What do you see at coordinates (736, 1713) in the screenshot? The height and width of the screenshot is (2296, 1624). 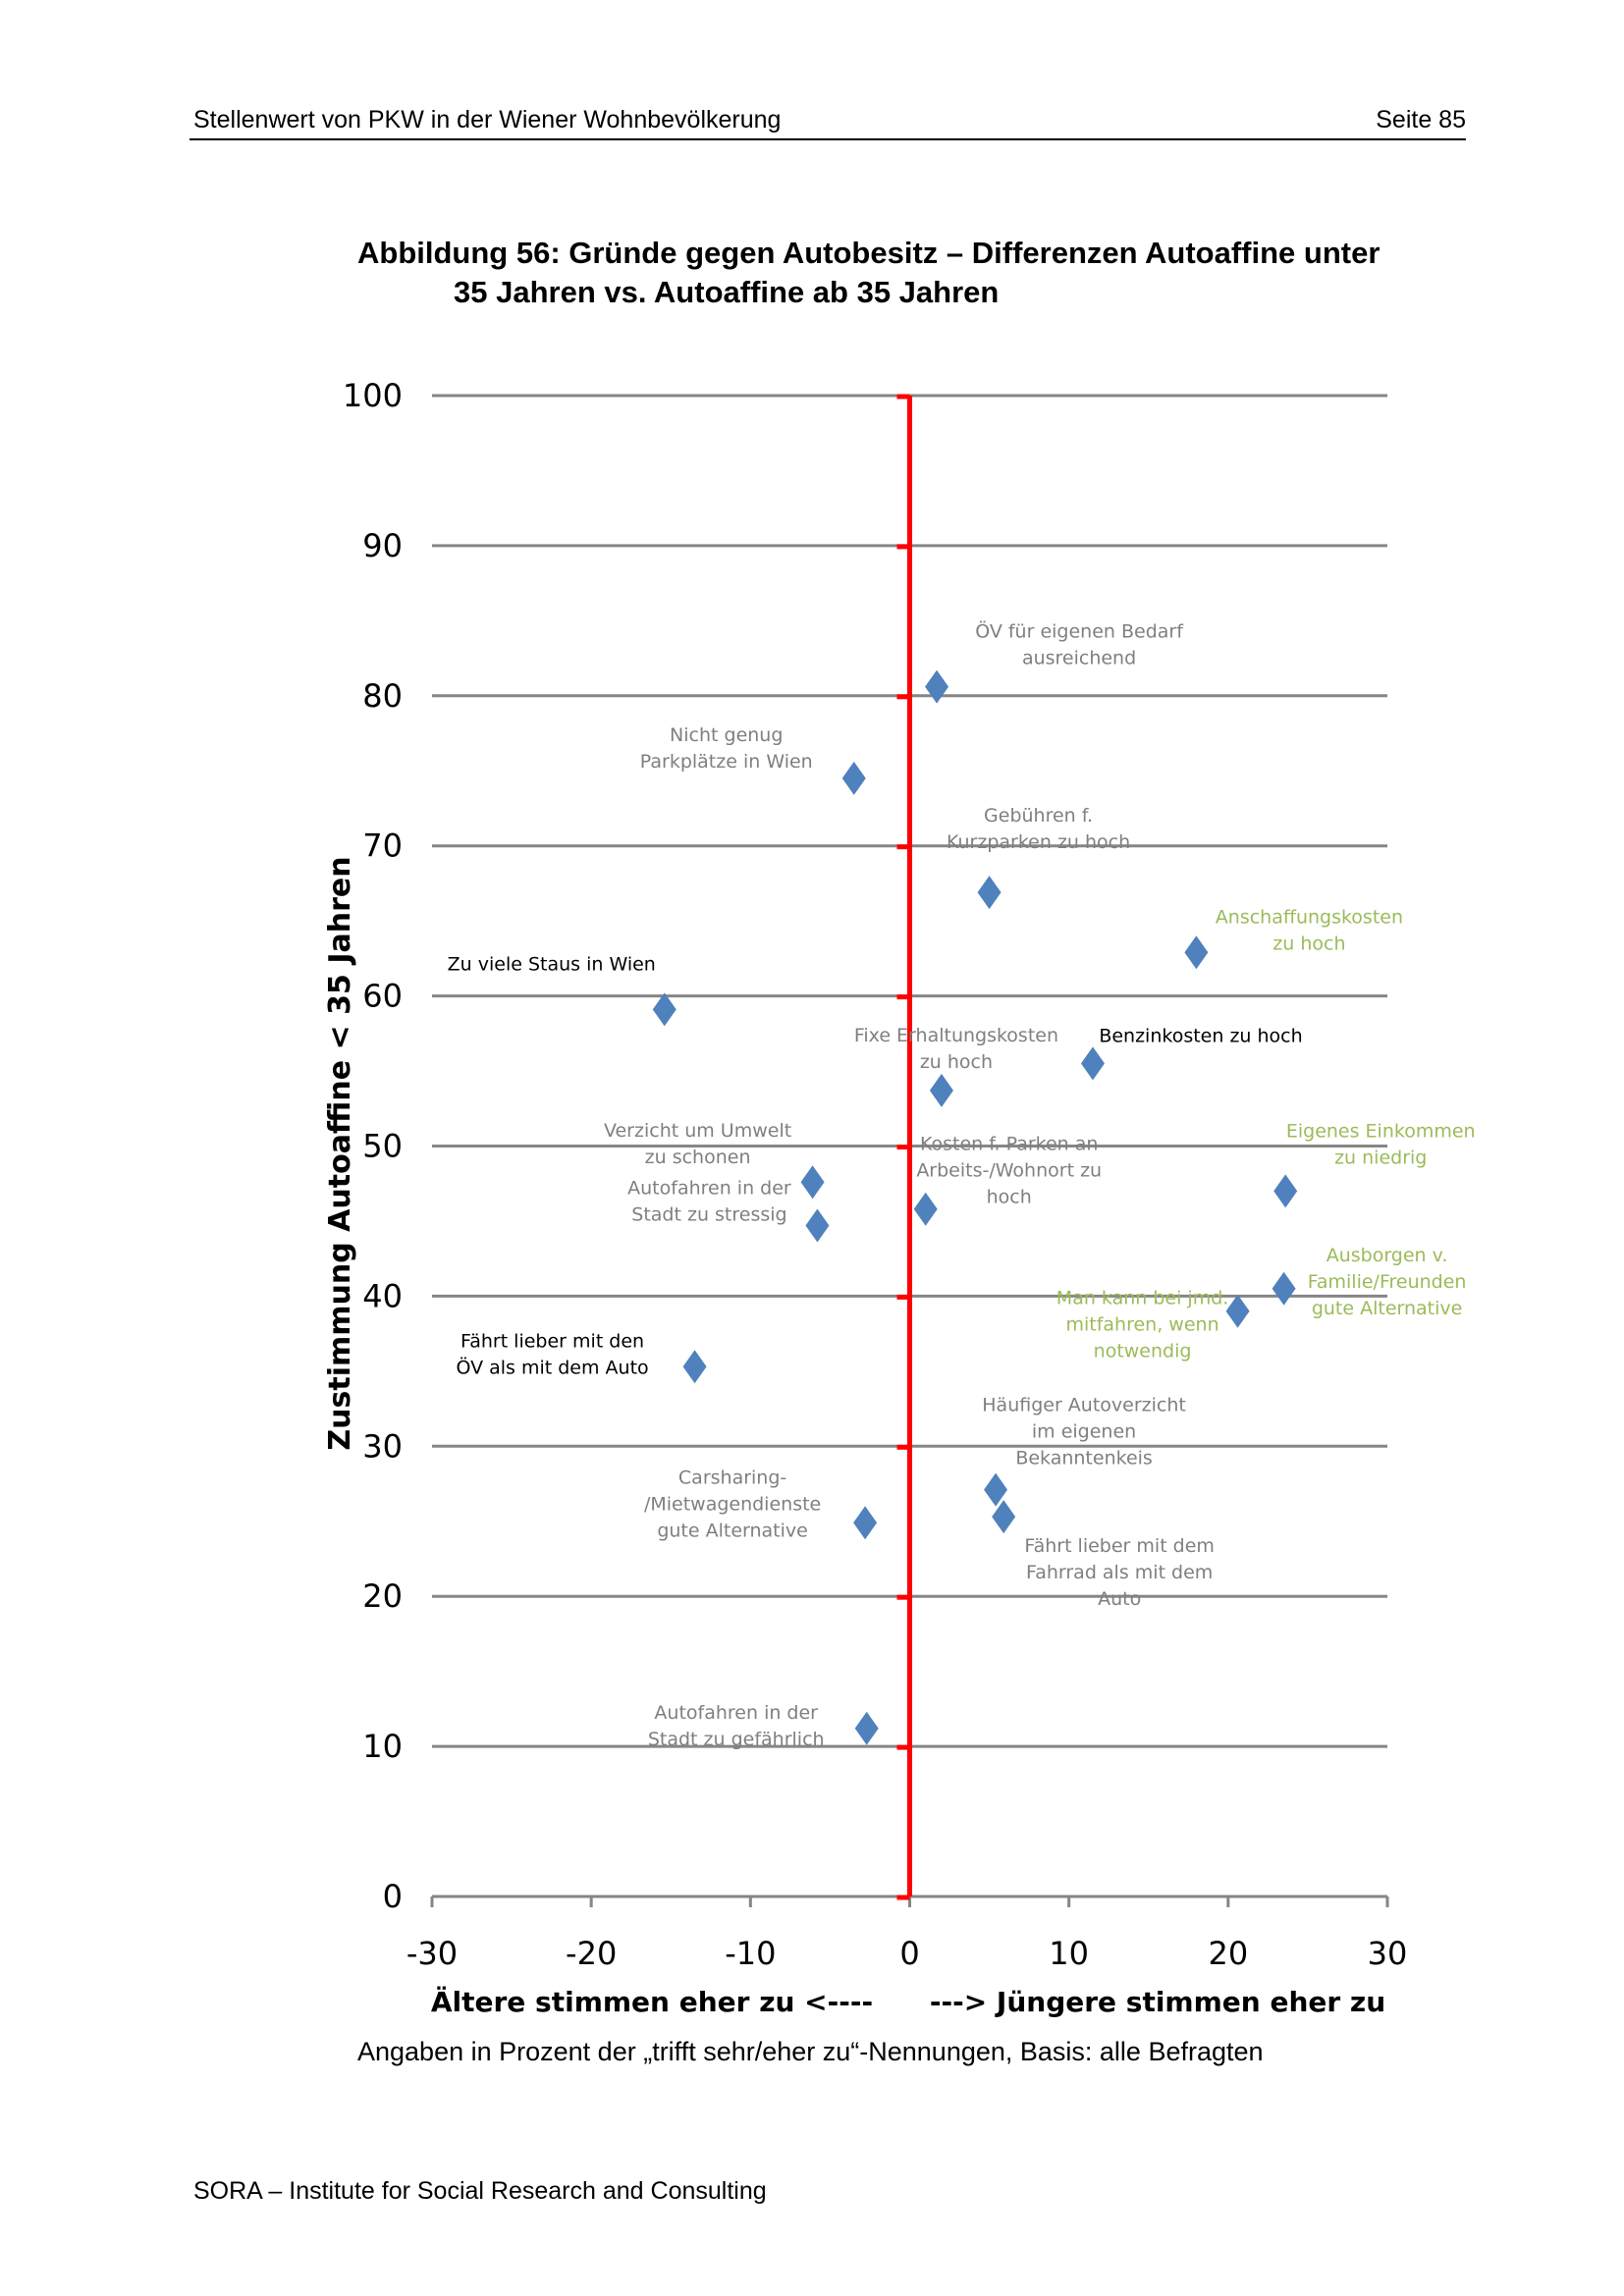 I see `point-label-line: Autofahren in der` at bounding box center [736, 1713].